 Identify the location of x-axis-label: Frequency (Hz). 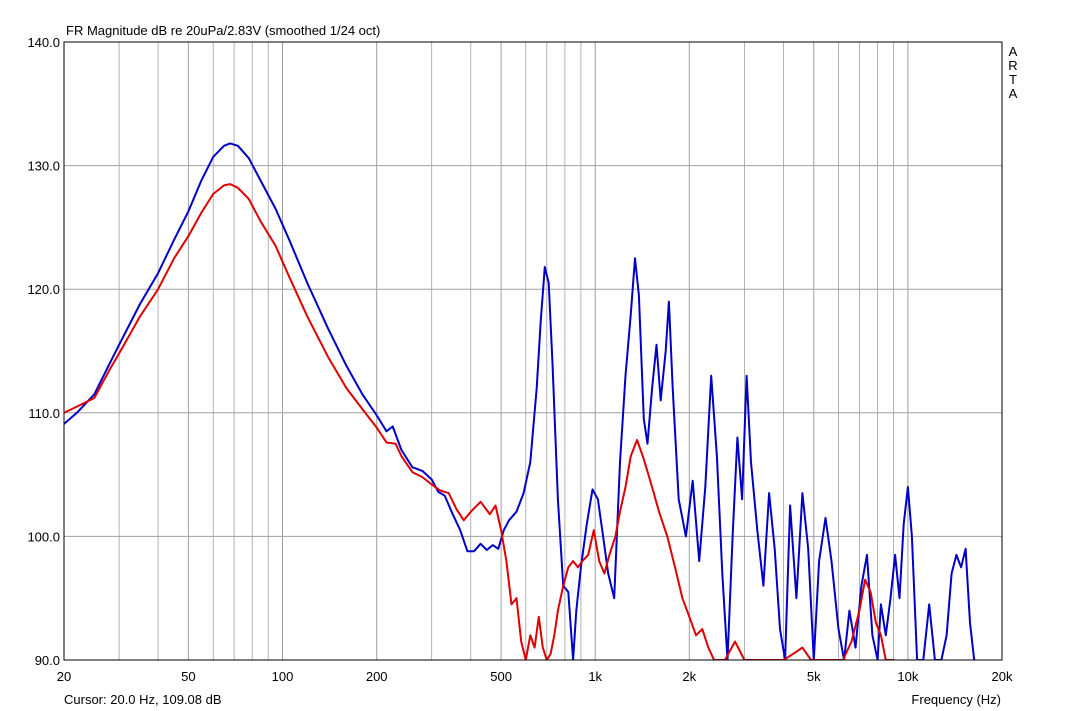
(956, 699).